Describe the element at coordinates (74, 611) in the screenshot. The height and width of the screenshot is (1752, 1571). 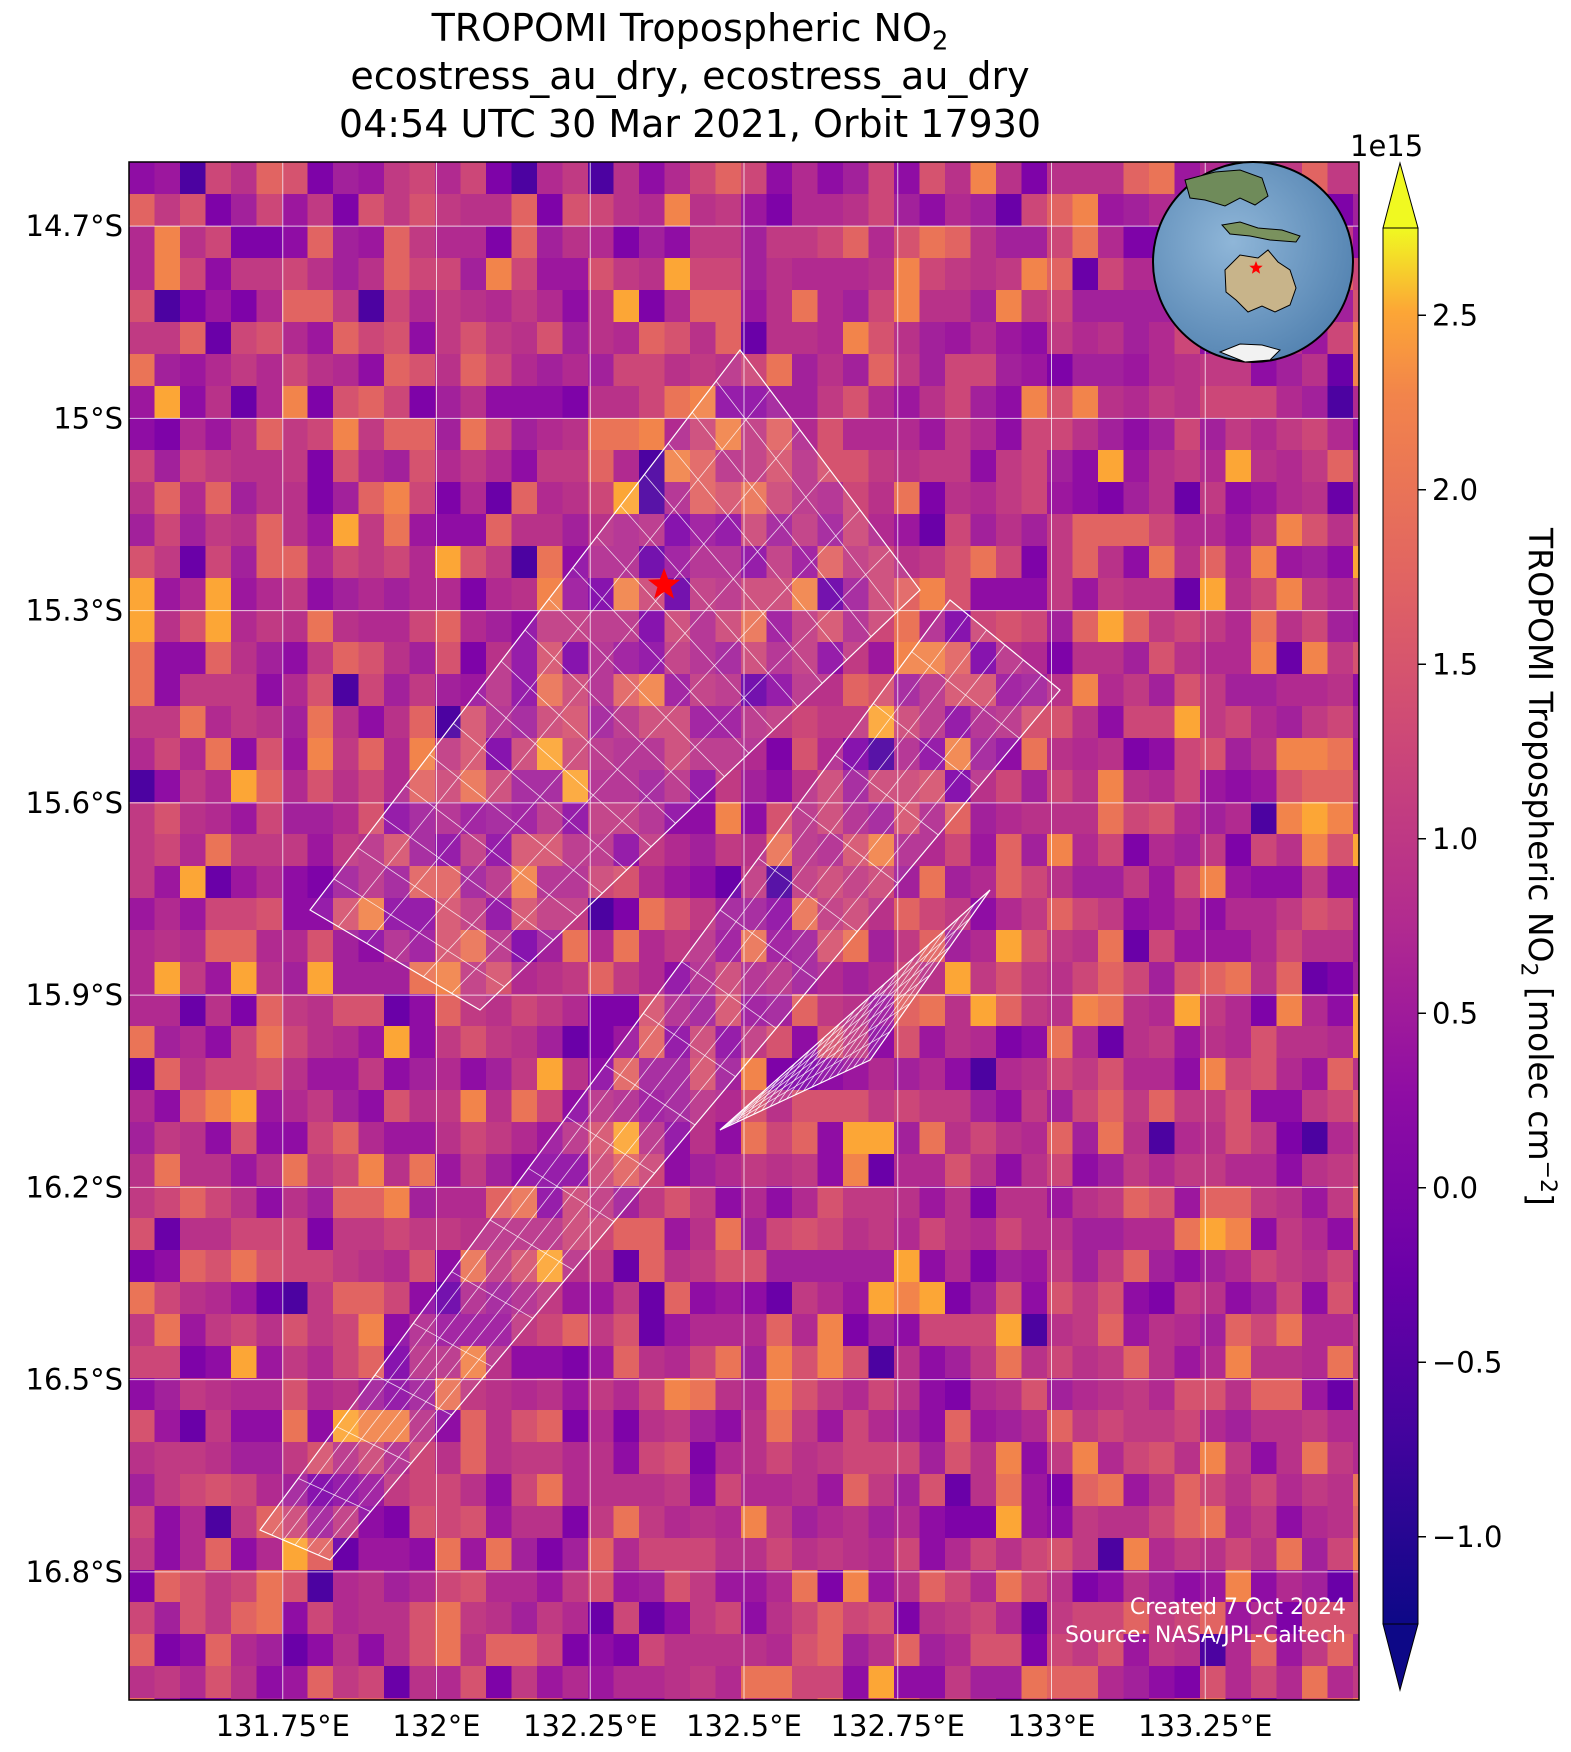
I see `latitude-tick-label: 15.3°S` at that location.